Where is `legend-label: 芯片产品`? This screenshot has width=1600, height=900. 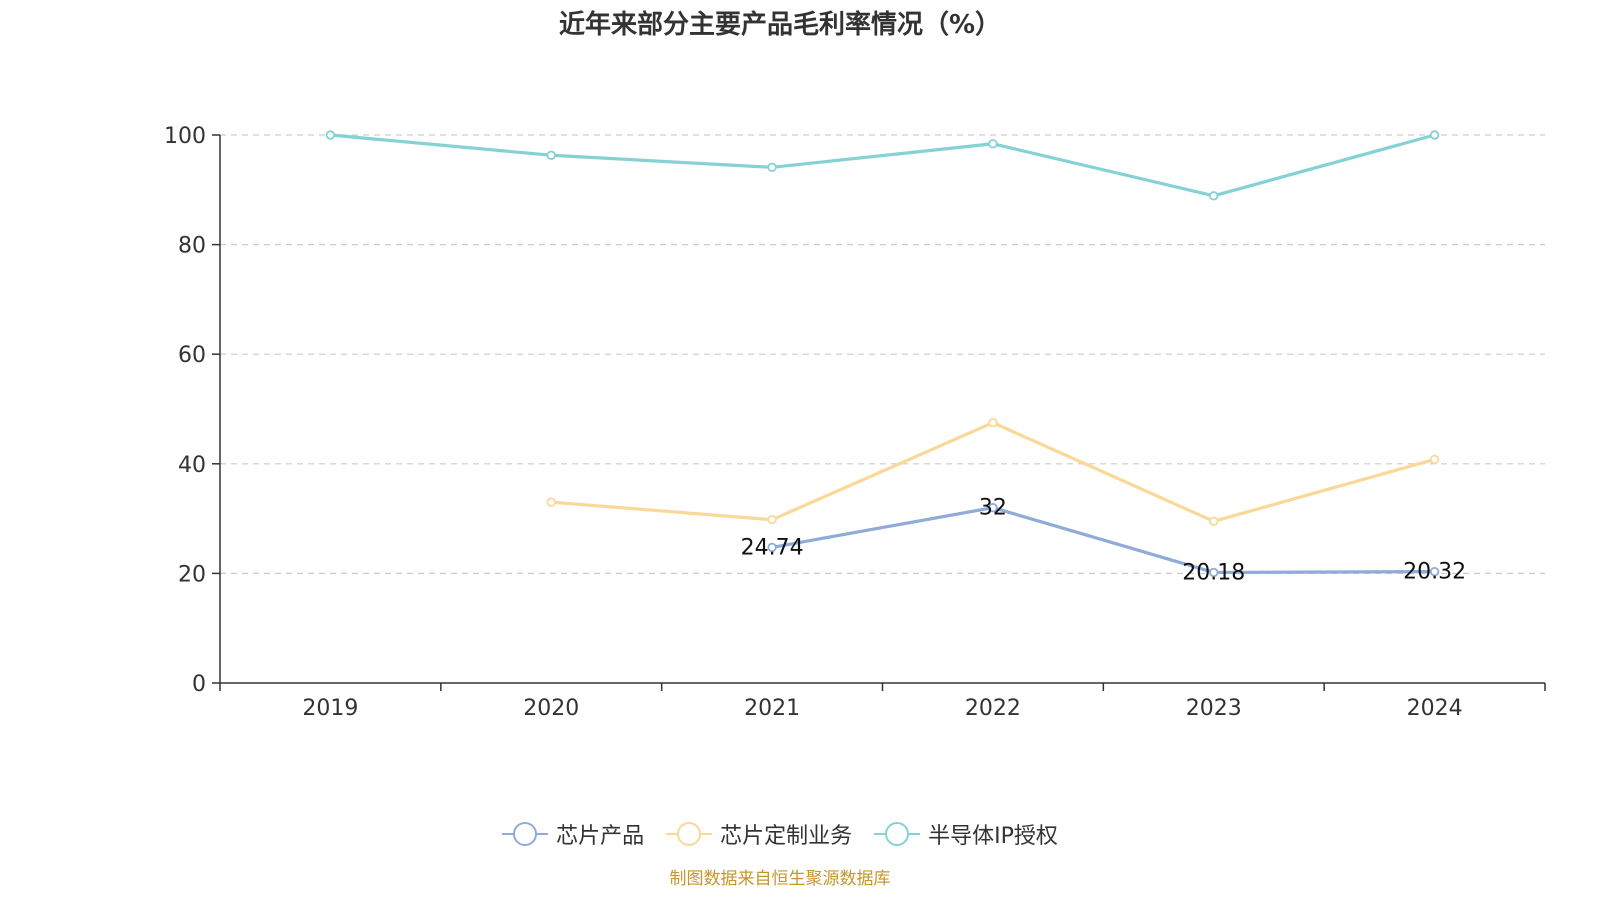 legend-label: 芯片产品 is located at coordinates (600, 836).